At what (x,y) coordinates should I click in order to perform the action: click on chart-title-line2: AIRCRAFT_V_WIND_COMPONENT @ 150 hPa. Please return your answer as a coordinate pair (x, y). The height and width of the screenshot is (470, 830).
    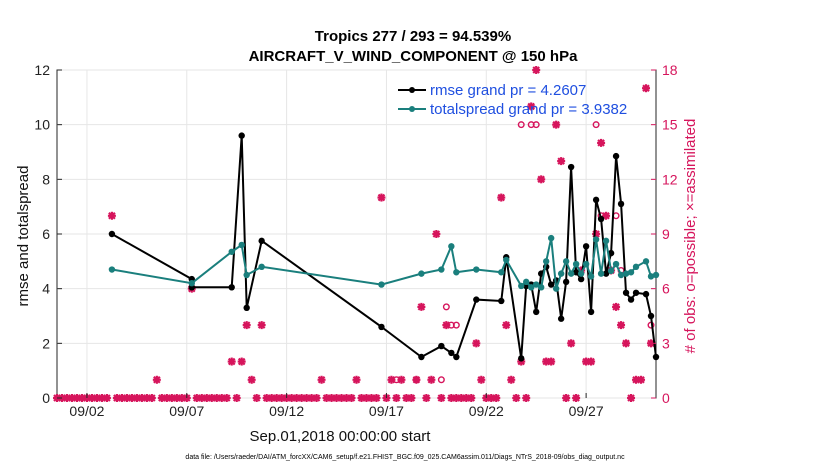
    Looking at the image, I should click on (414, 56).